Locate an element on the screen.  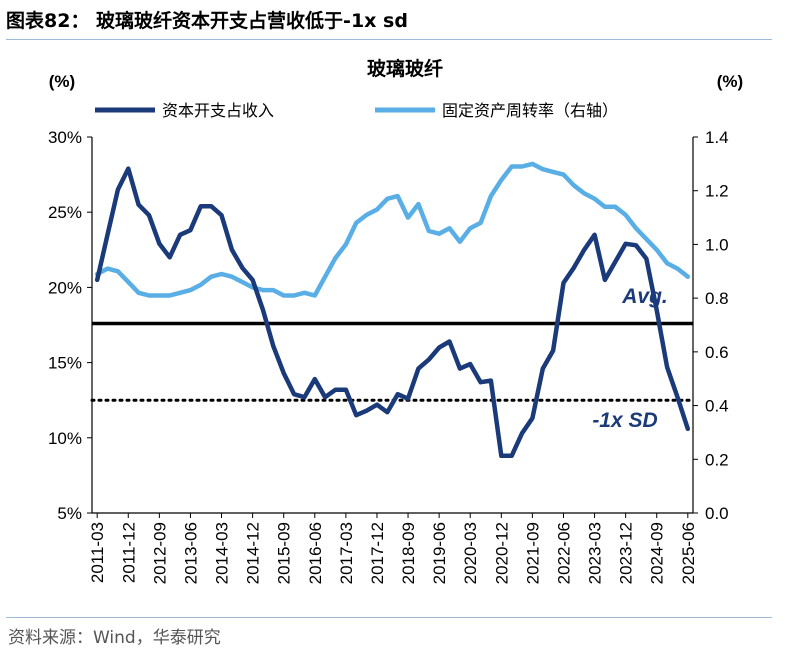
left-tick-label: 5% is located at coordinates (69, 513).